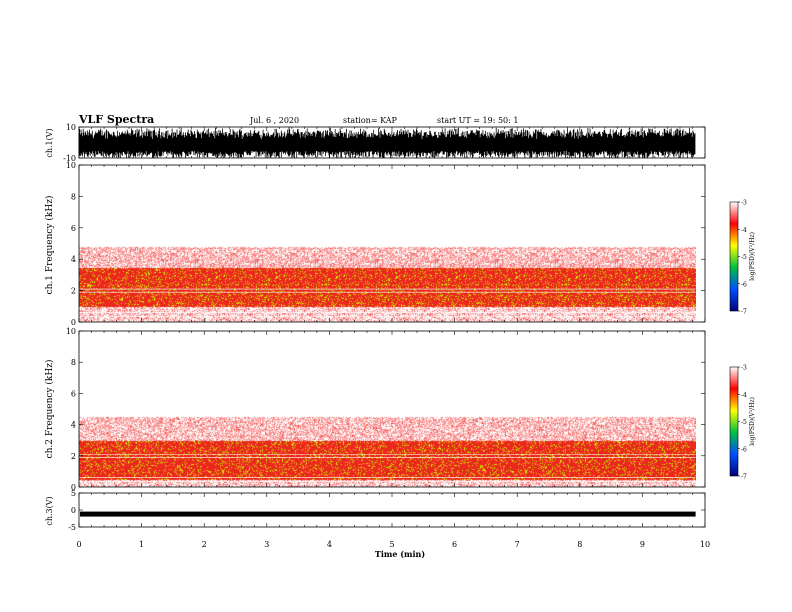 The height and width of the screenshot is (612, 792). I want to click on colorbar-ch2: -3 -4 -5 -6 -7 log(PSD)(V²/Hz), so click(742, 423).